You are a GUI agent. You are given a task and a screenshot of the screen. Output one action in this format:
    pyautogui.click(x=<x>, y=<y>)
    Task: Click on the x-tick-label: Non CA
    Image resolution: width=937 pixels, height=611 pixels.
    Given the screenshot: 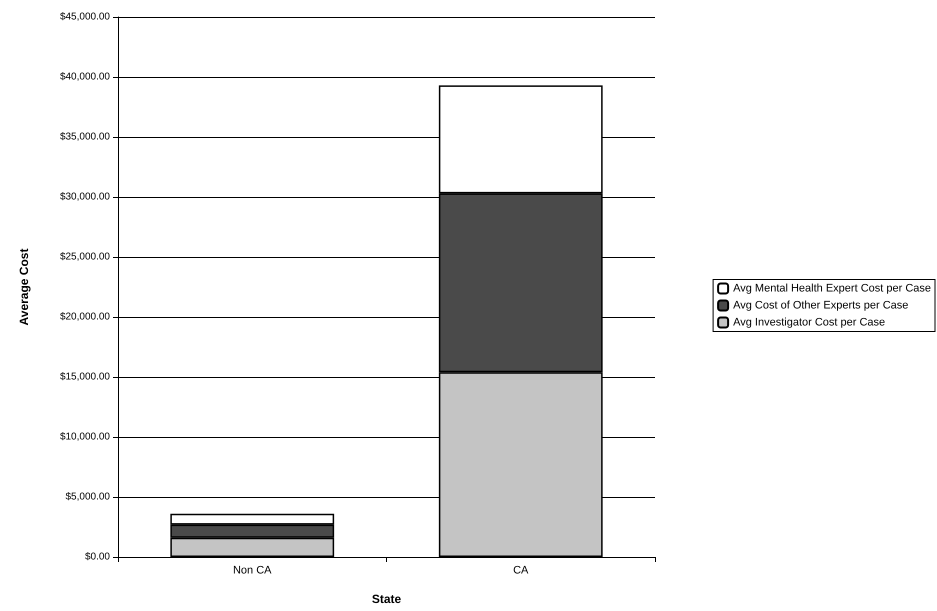 What is the action you would take?
    pyautogui.click(x=252, y=570)
    